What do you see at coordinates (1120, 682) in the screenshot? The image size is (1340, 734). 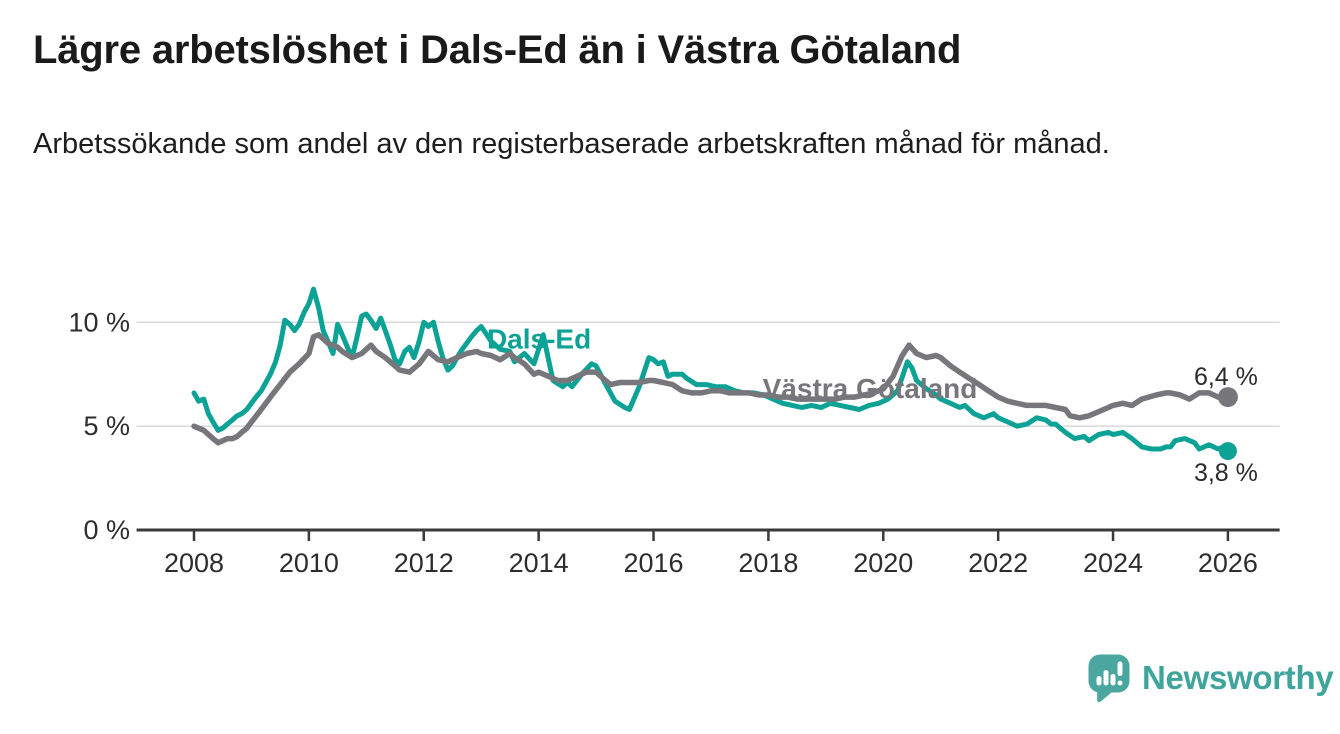 I see `logo-exclamation-dot` at bounding box center [1120, 682].